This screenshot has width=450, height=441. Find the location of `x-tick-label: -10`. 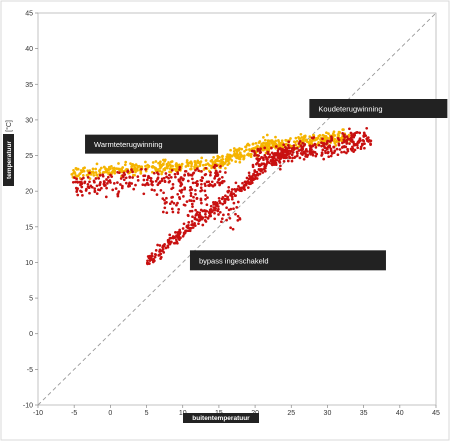

x-tick-label: -10 is located at coordinates (38, 413).